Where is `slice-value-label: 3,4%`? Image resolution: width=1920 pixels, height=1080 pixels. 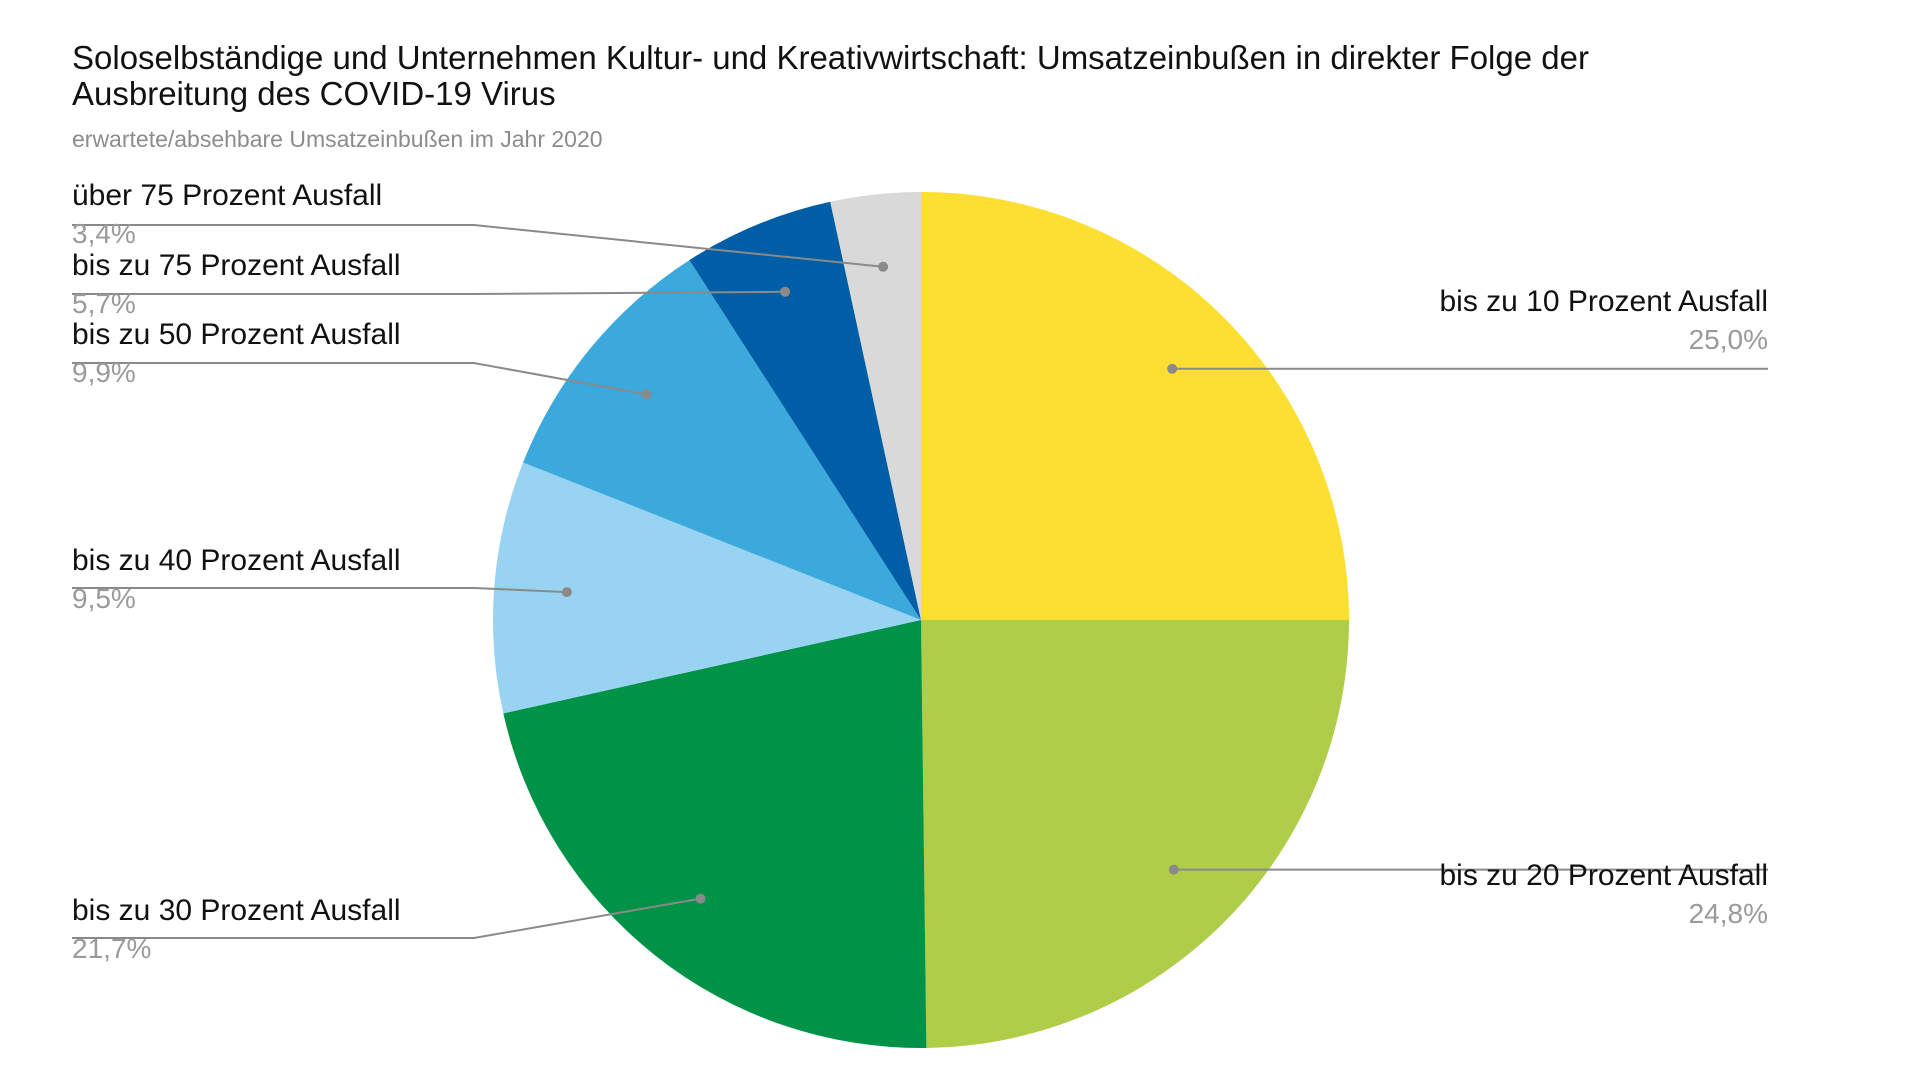 slice-value-label: 3,4% is located at coordinates (104, 233).